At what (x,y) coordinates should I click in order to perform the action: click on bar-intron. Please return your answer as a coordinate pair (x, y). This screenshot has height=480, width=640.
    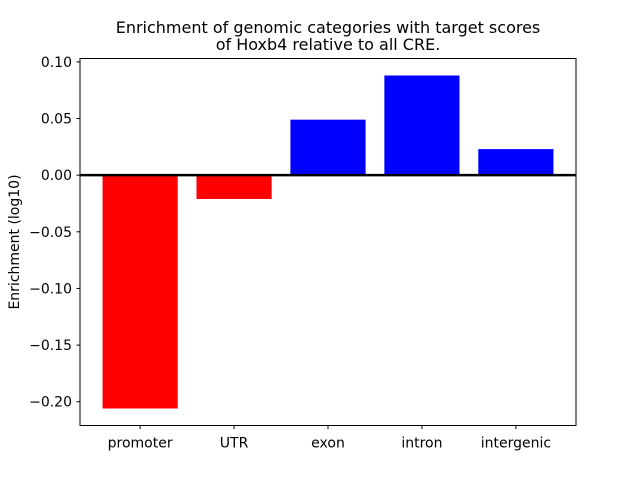
    Looking at the image, I should click on (422, 125).